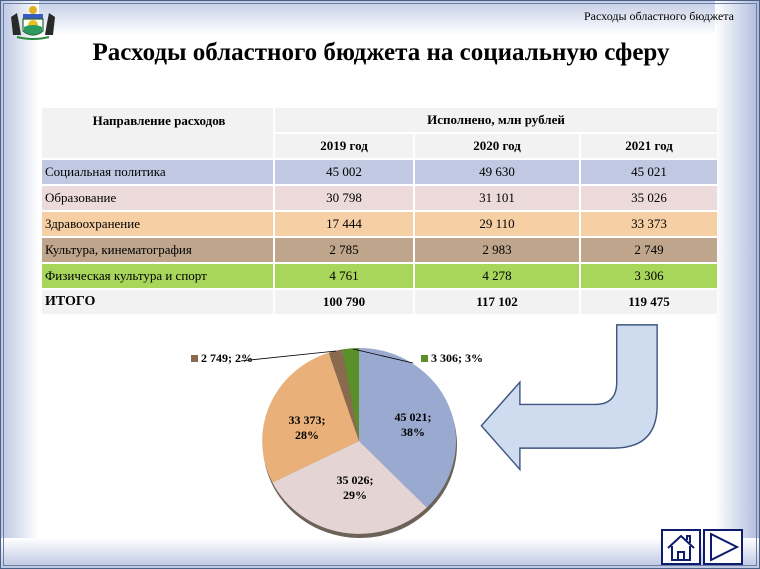 This screenshot has height=569, width=760. I want to click on pie-label-health: 33 373; 28%, so click(307, 427).